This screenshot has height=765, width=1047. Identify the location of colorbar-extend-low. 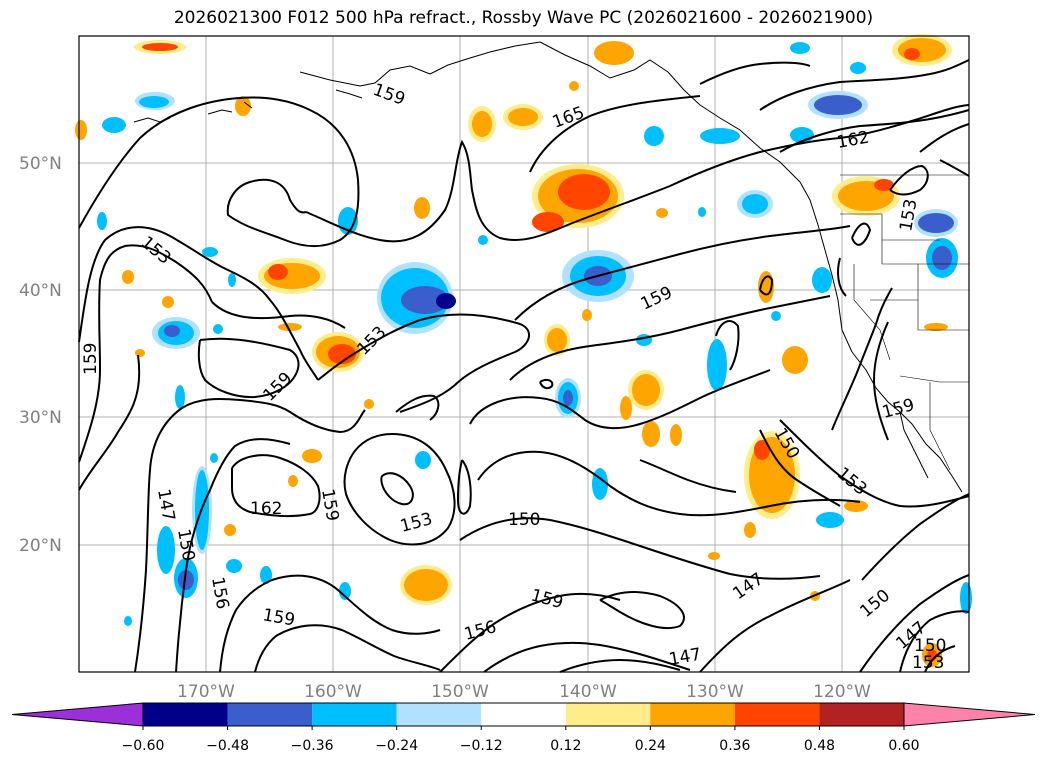
(77, 714).